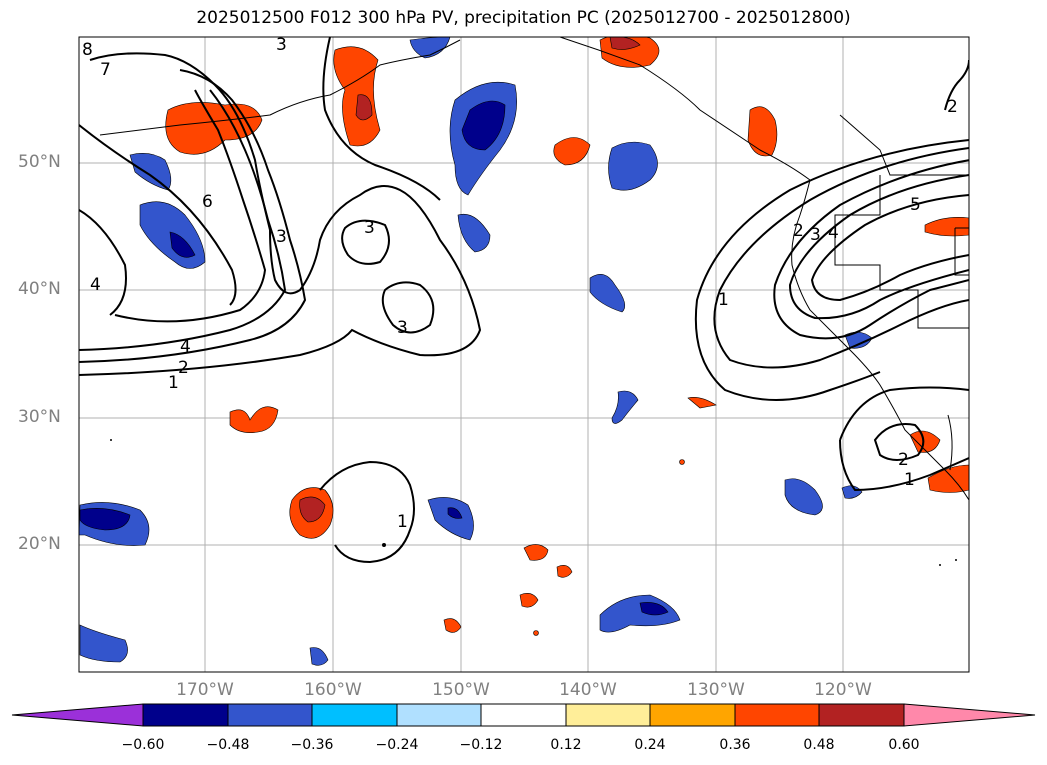 The width and height of the screenshot is (1047, 765). I want to click on svg-text: 7, so click(105, 70).